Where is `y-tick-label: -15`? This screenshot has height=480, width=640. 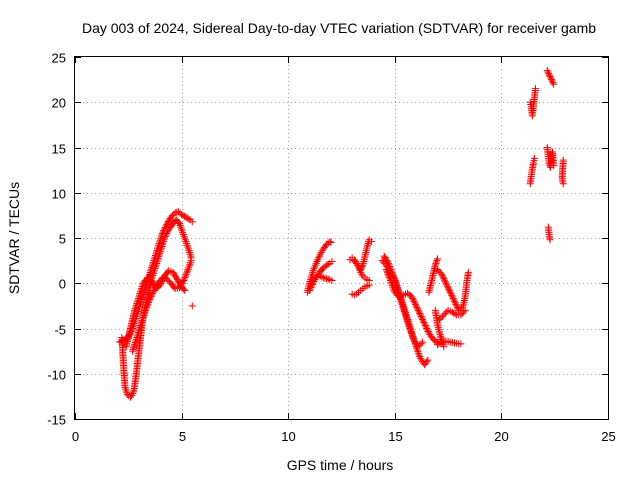
y-tick-label: -15 is located at coordinates (56, 420).